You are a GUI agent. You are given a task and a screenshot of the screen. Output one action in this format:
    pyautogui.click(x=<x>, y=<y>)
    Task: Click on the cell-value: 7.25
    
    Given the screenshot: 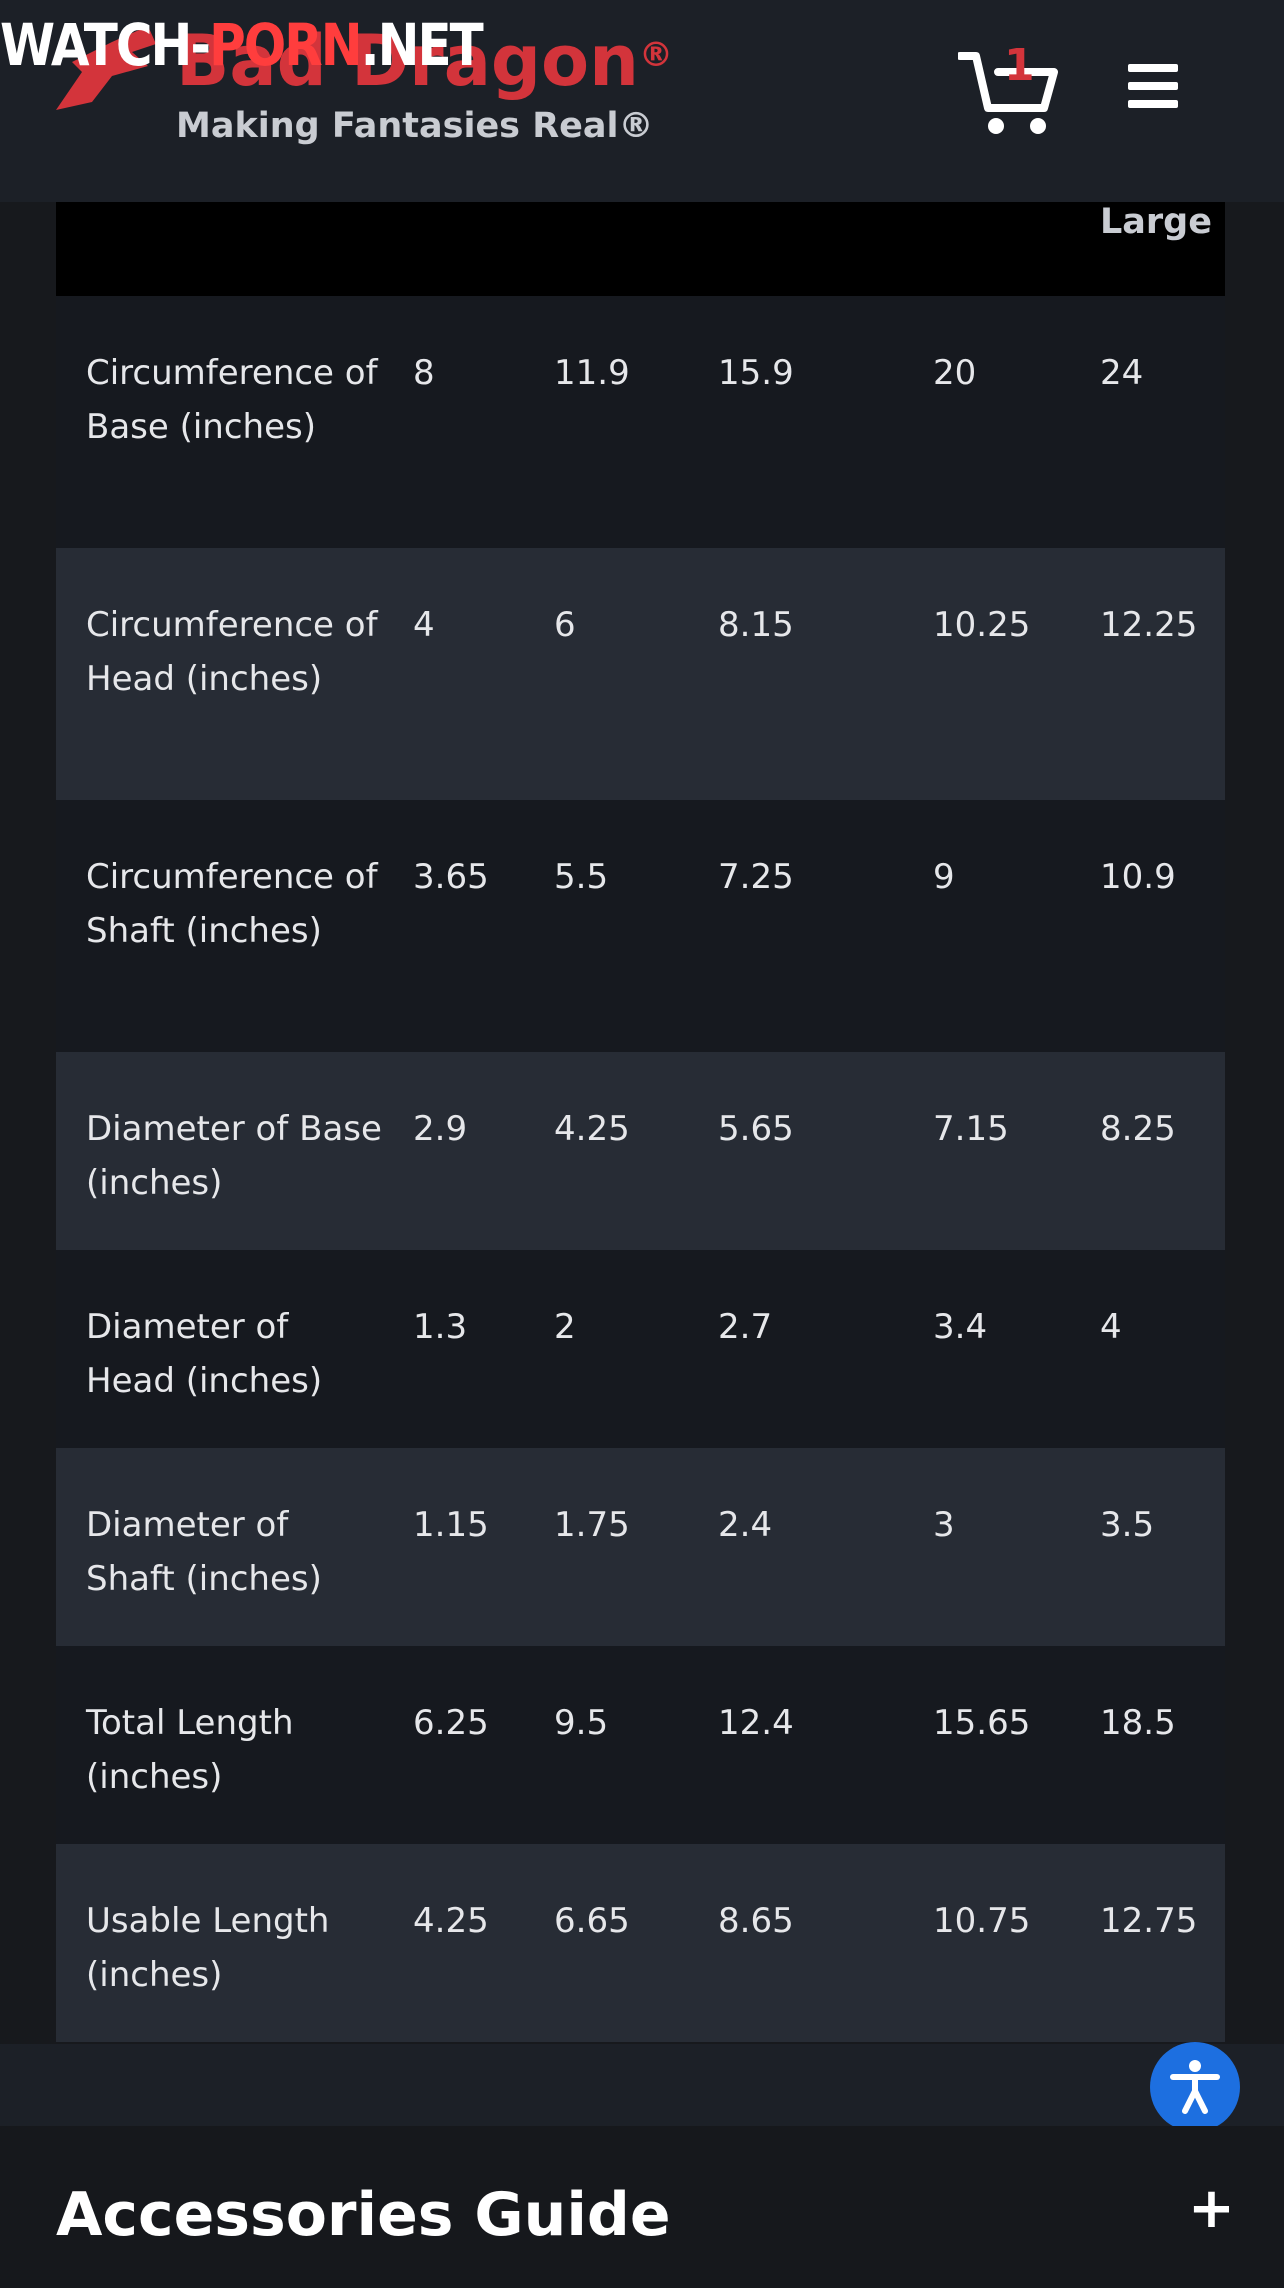 What is the action you would take?
    pyautogui.click(x=756, y=877)
    